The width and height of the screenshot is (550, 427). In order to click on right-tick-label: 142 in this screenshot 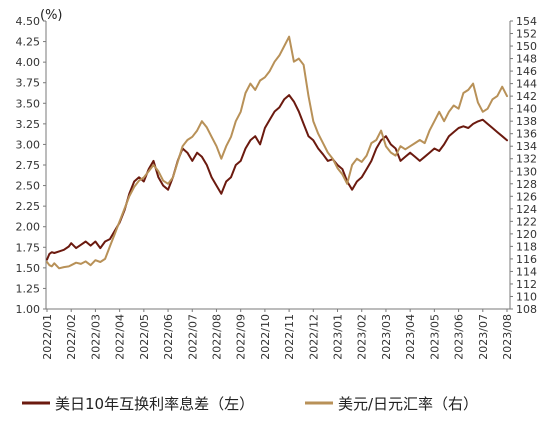, I will do `click(526, 96)`.